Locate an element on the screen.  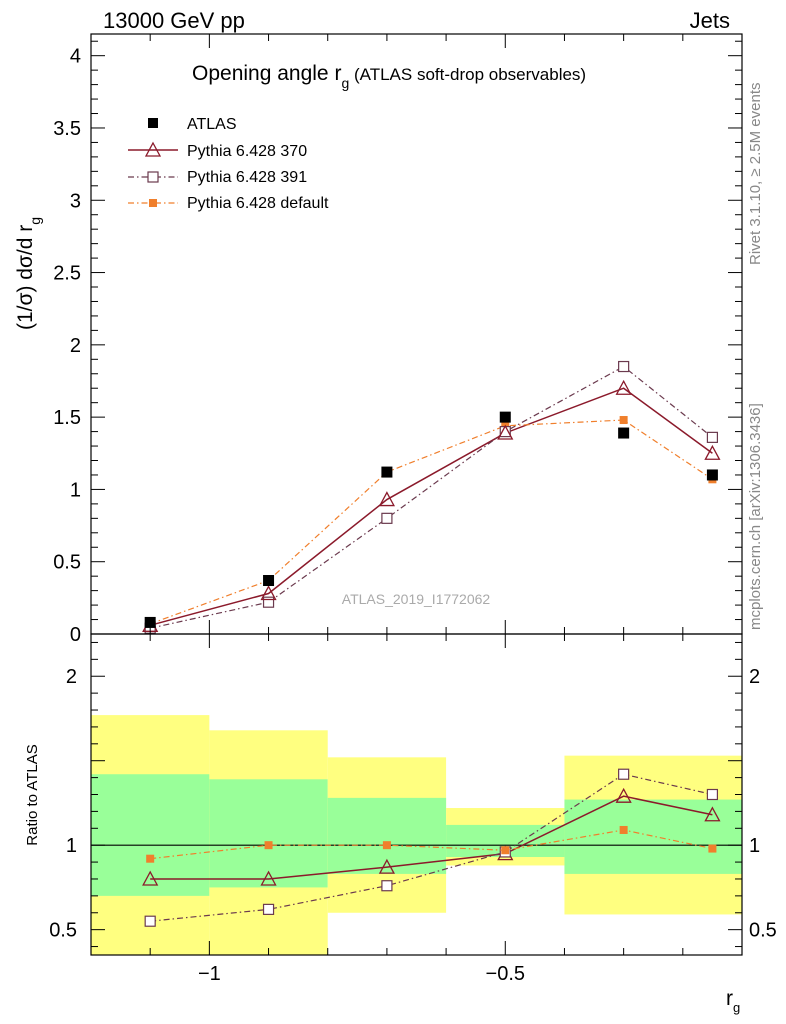
x-axis-label: rg is located at coordinates (733, 1001).